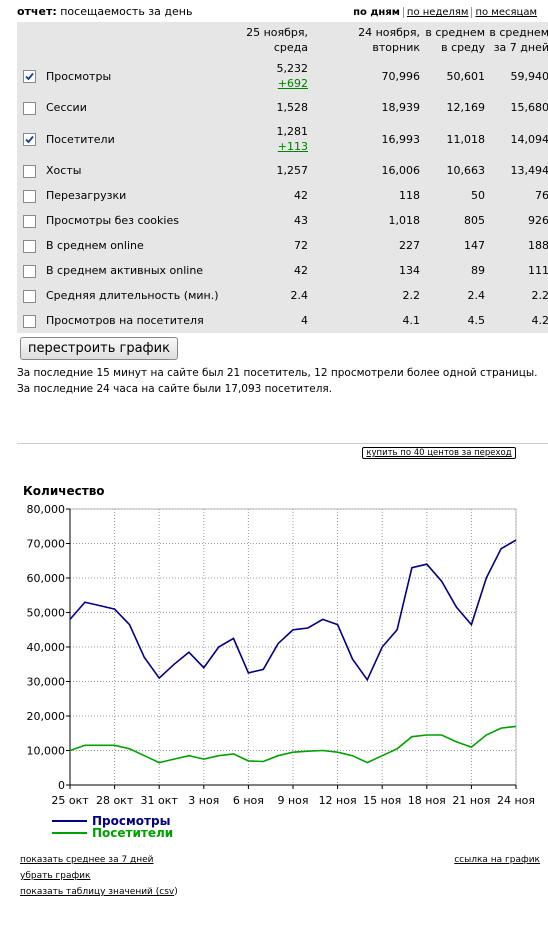 This screenshot has height=946, width=548. Describe the element at coordinates (66, 107) in the screenshot. I see `row-label: Сессии` at that location.